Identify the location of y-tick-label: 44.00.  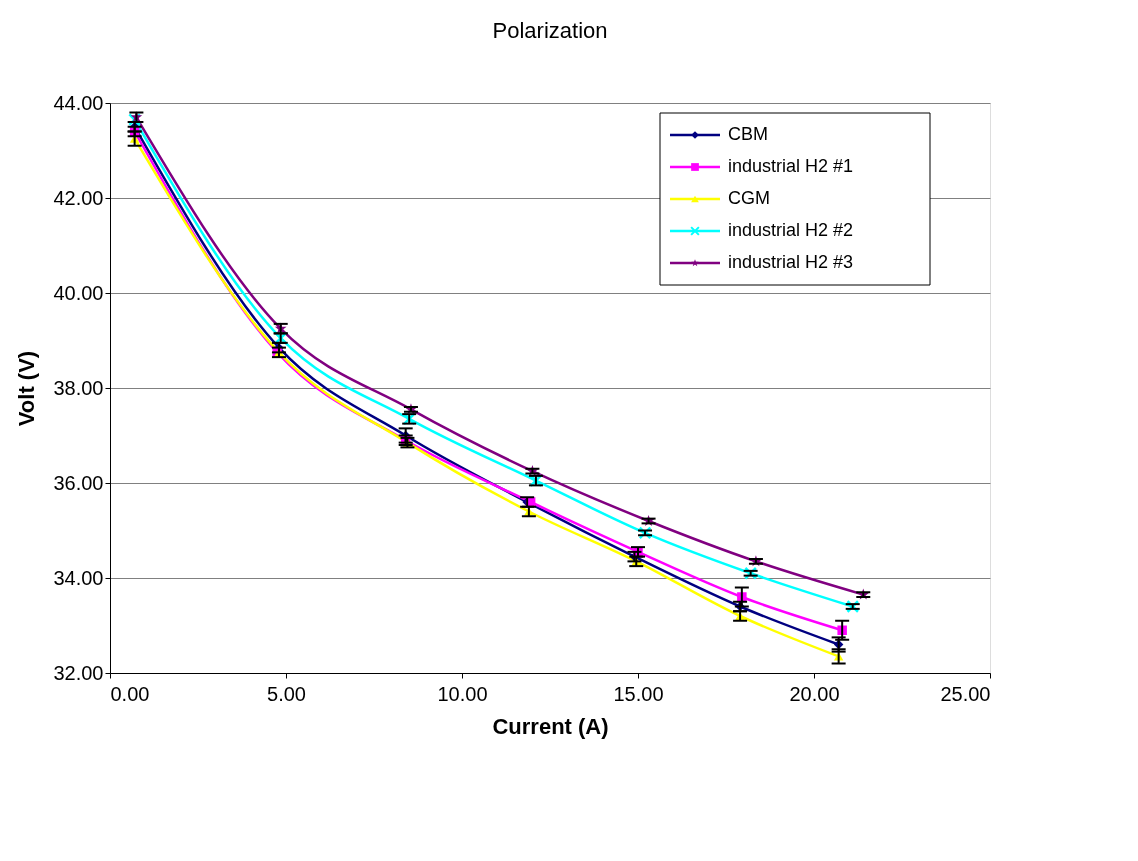
(78, 102).